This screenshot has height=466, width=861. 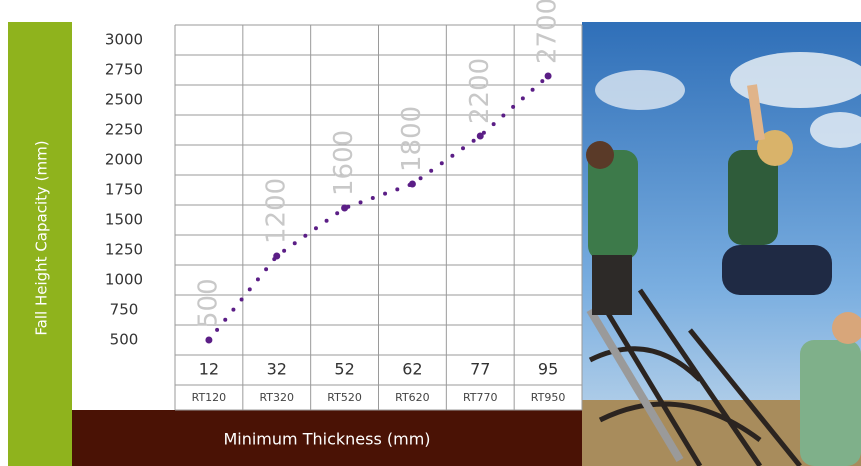 I want to click on y-tick-label: 1750, so click(x=124, y=190).